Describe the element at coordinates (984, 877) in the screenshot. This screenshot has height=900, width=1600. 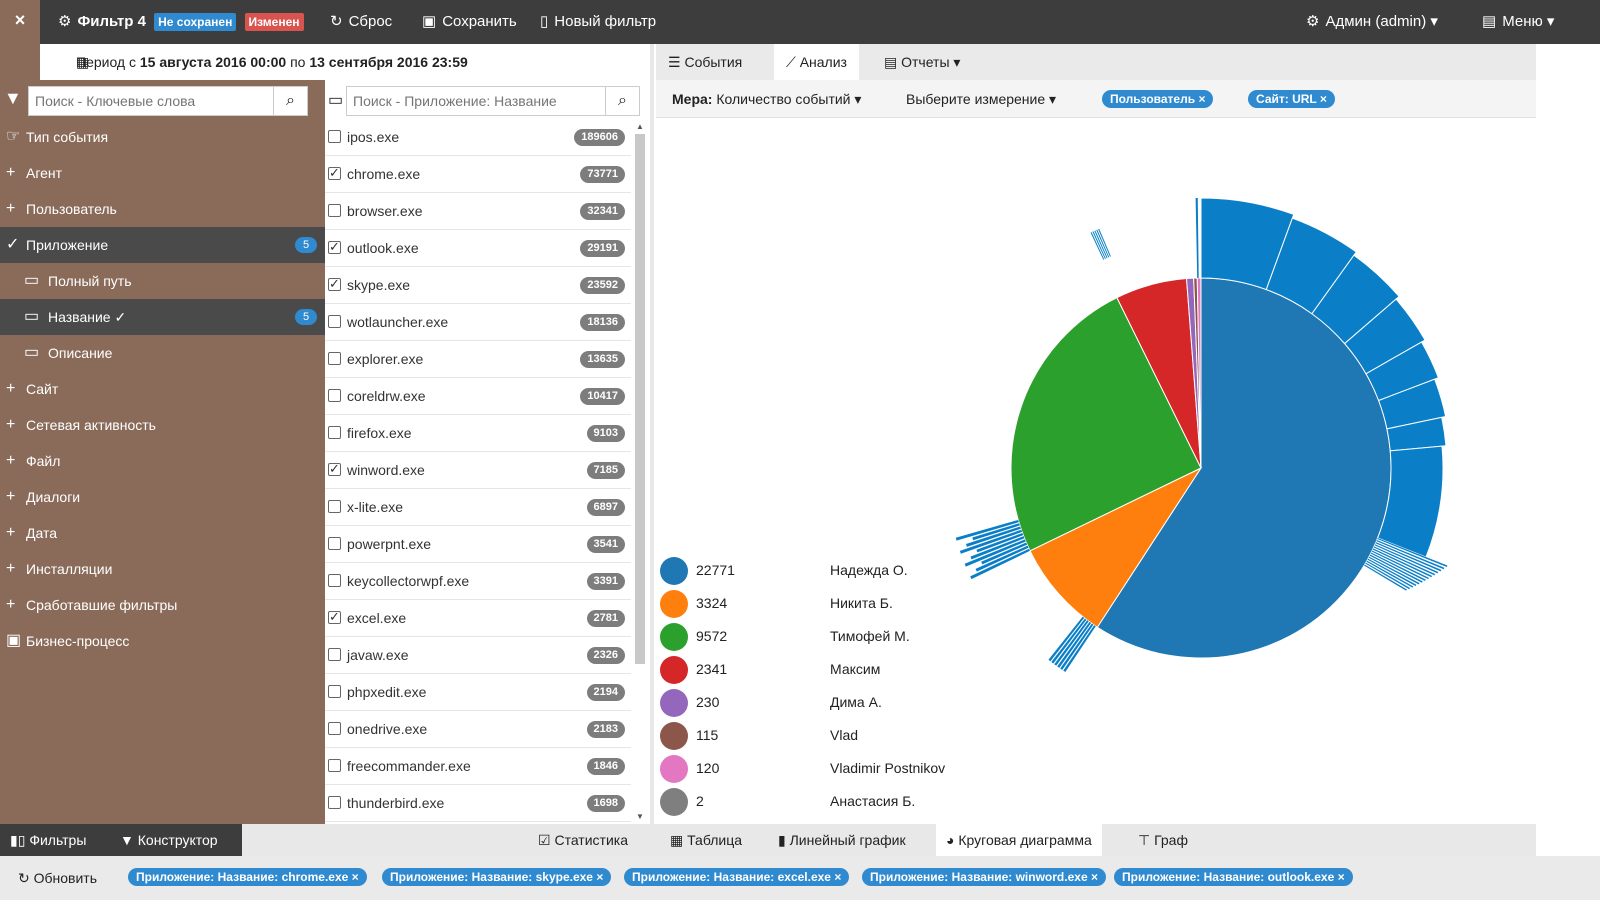
I see `applied-filter-chip: Приложение: Название: winword.exe ×` at that location.